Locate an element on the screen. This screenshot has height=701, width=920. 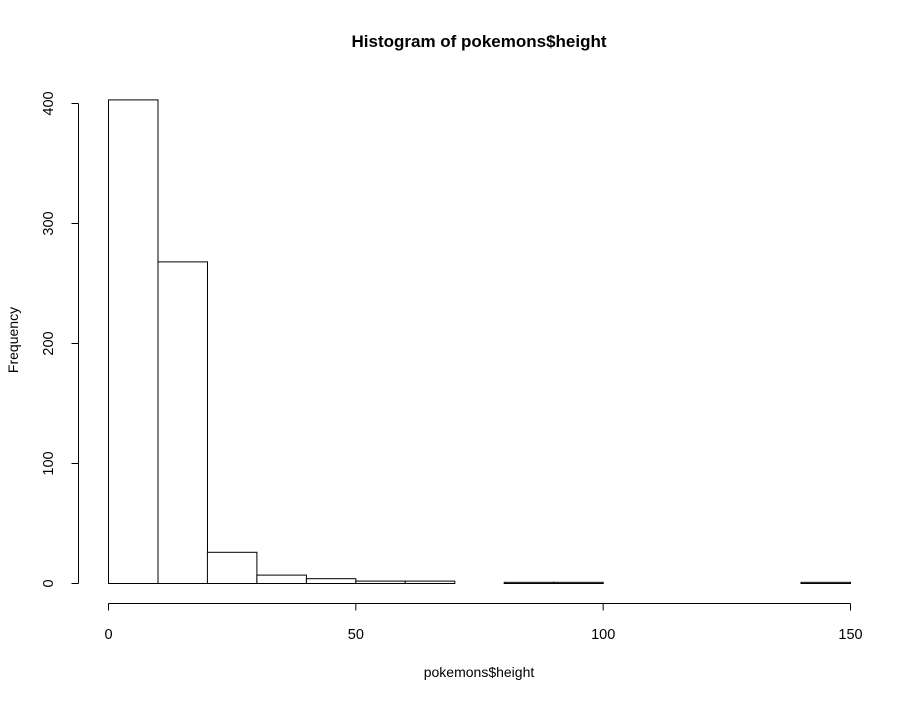
x-axis: 0 50 100 150 is located at coordinates (483, 623).